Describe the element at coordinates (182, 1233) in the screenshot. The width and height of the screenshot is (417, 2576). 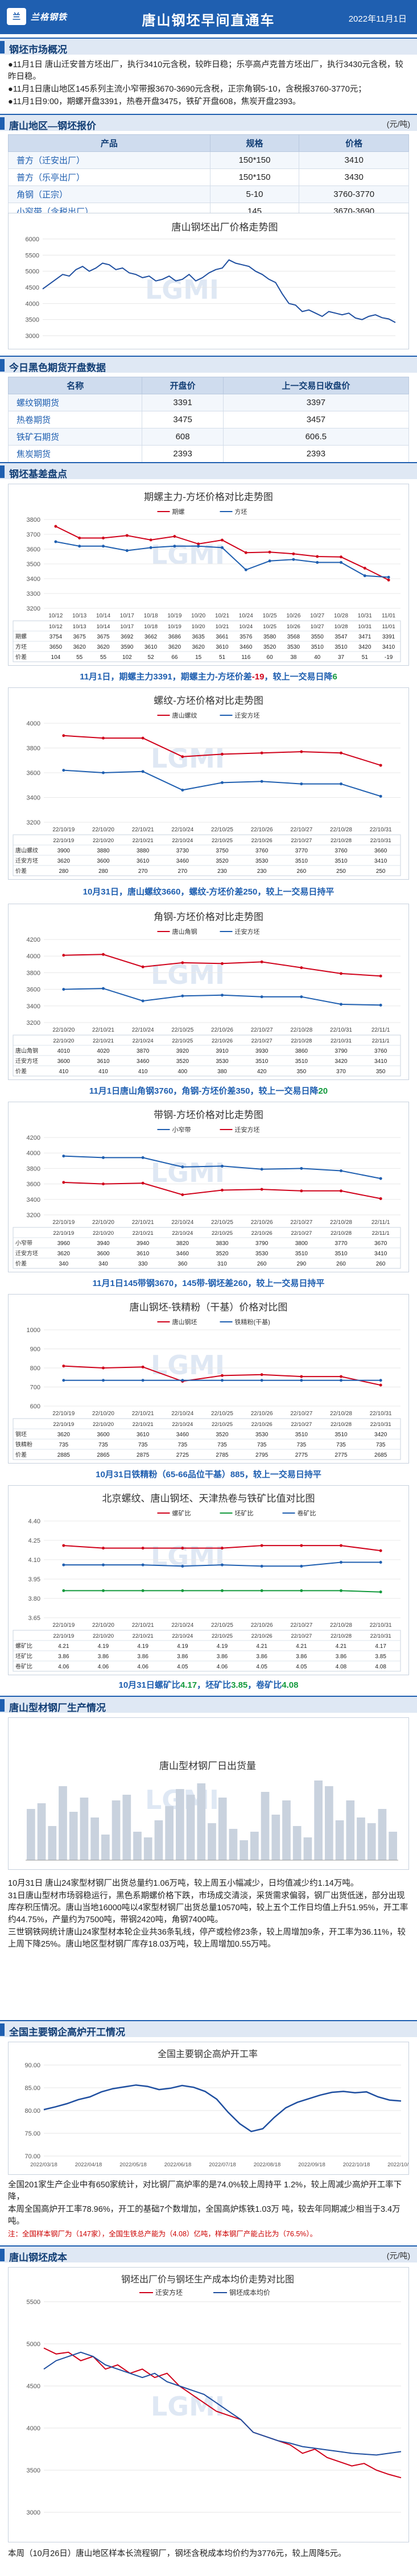
I see `table-date-cell: 22/10/24` at that location.